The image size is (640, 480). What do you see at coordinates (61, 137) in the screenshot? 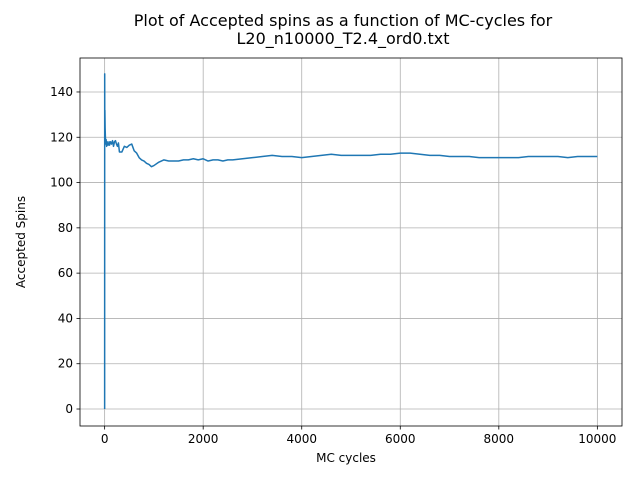
I see `y-tick-label: 120` at bounding box center [61, 137].